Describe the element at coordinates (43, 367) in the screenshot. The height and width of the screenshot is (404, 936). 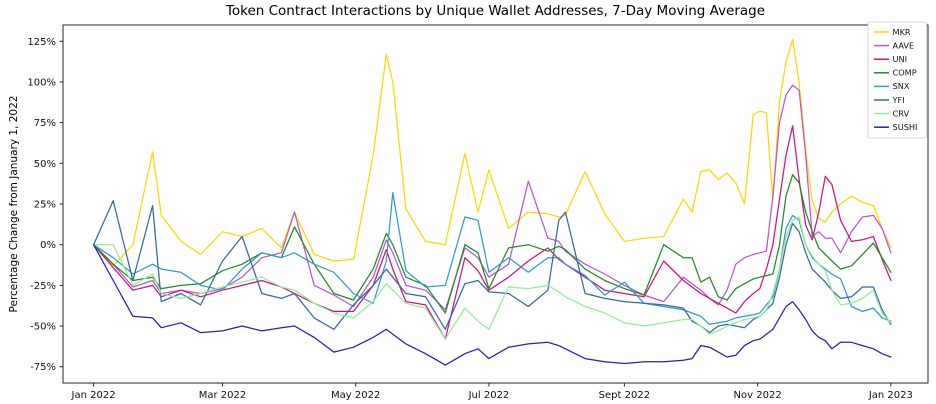
I see `y-tick-label: -75%` at that location.